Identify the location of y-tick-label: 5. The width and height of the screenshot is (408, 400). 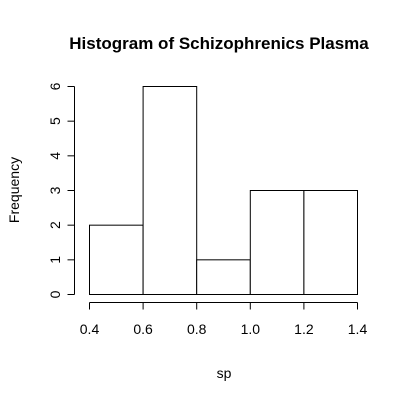
(55, 121).